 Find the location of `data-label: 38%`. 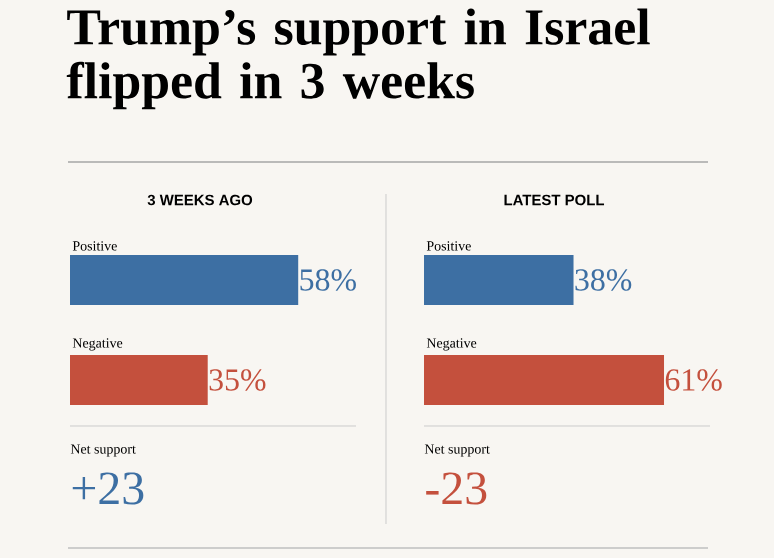

data-label: 38% is located at coordinates (603, 280).